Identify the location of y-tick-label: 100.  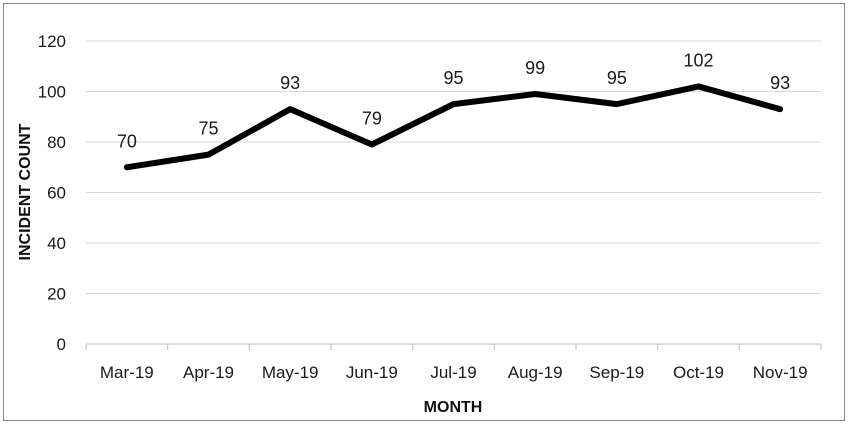
(52, 92).